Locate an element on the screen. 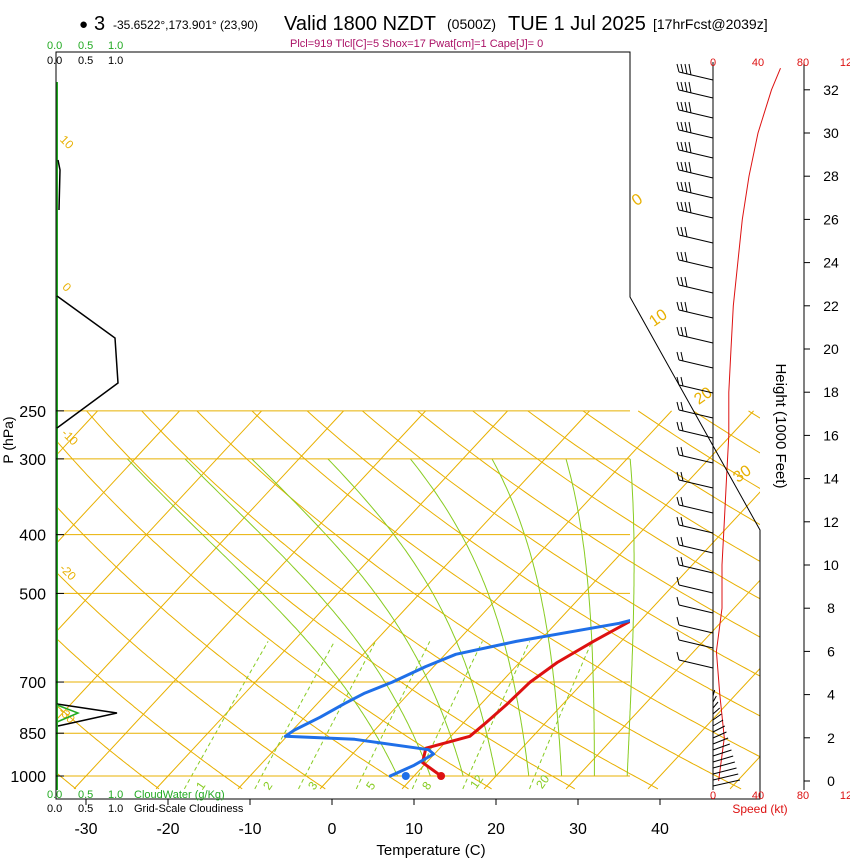  height-tick-label: 28 is located at coordinates (831, 176).